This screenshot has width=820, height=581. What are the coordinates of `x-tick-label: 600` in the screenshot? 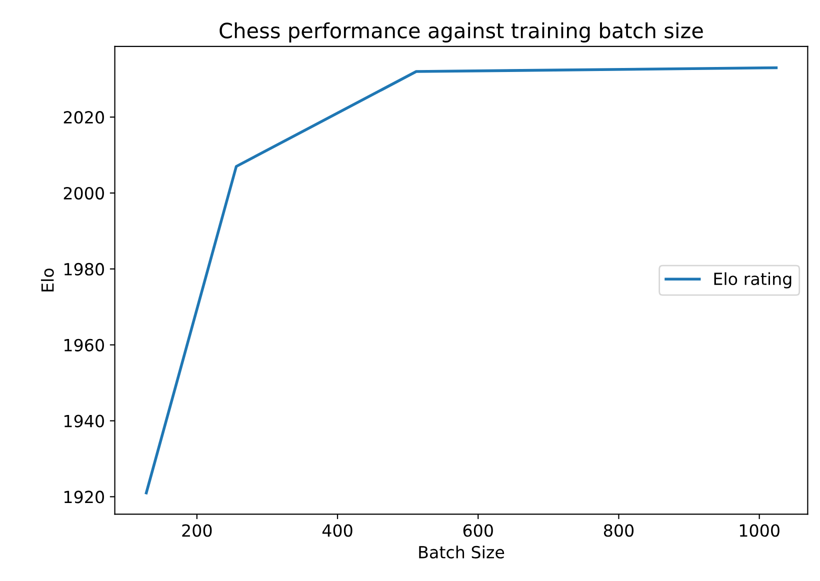 It's located at (478, 530).